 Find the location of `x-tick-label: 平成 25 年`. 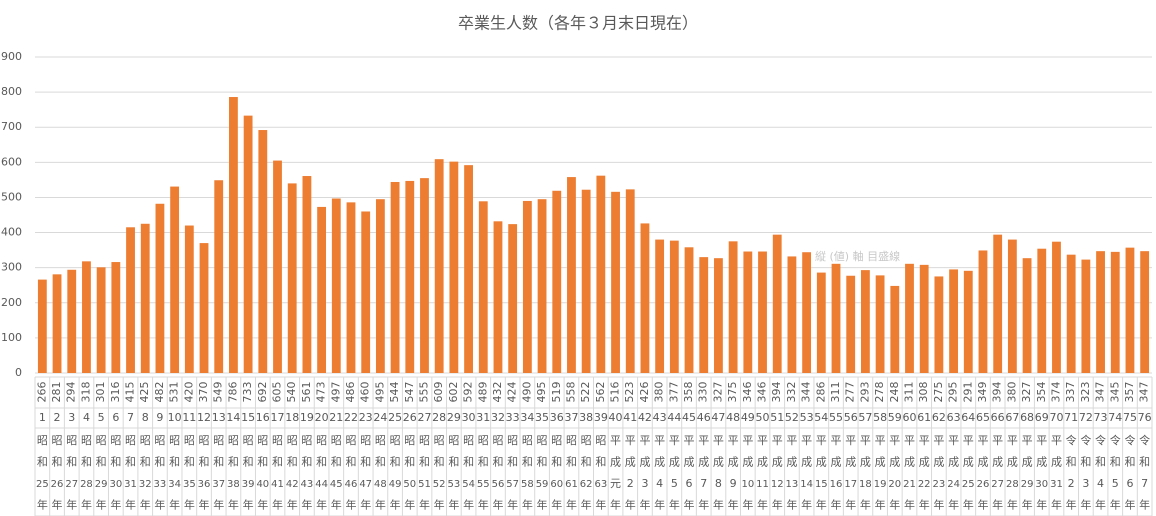

x-tick-label: 平成 25 年 is located at coordinates (968, 473).